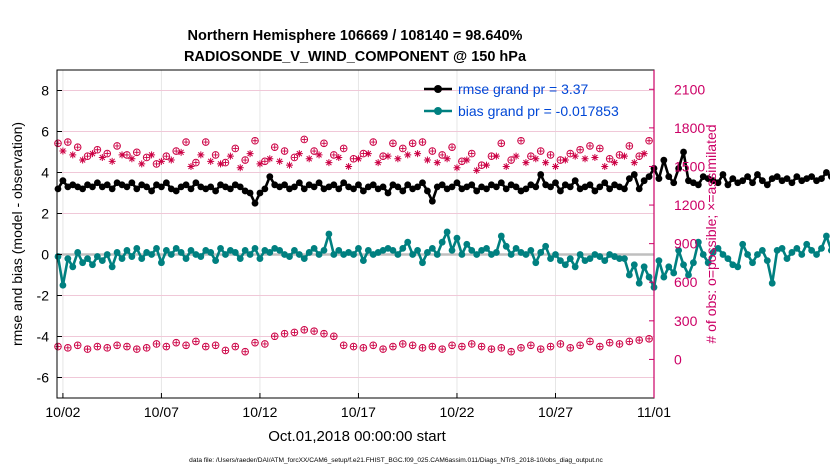 The height and width of the screenshot is (470, 830). What do you see at coordinates (677, 234) in the screenshot?
I see `right-axis-ticks: 2100 1800 1500 1200 900 600 300 0` at bounding box center [677, 234].